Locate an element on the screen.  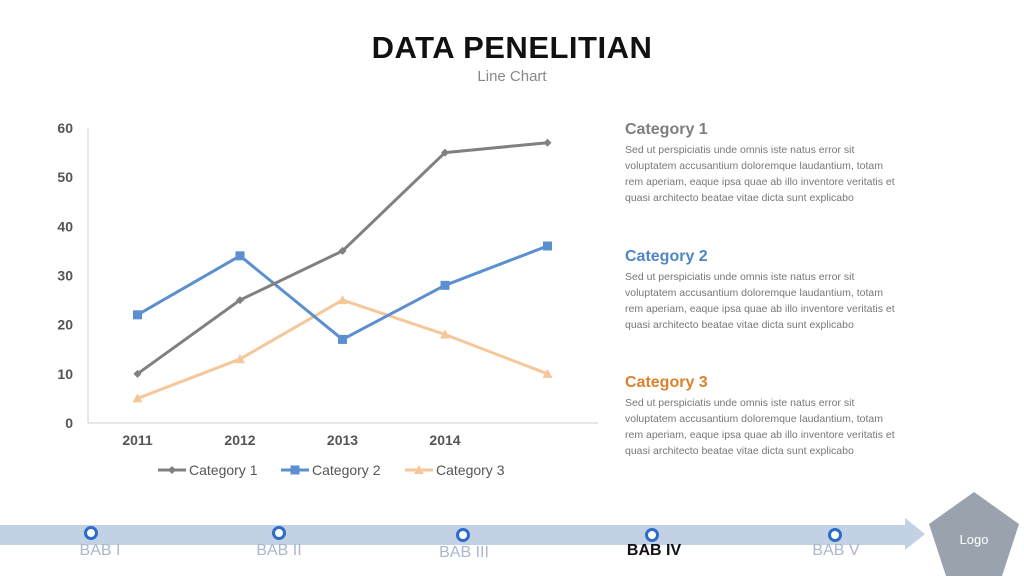
legend-item-3: Category 3 is located at coordinates (455, 470).